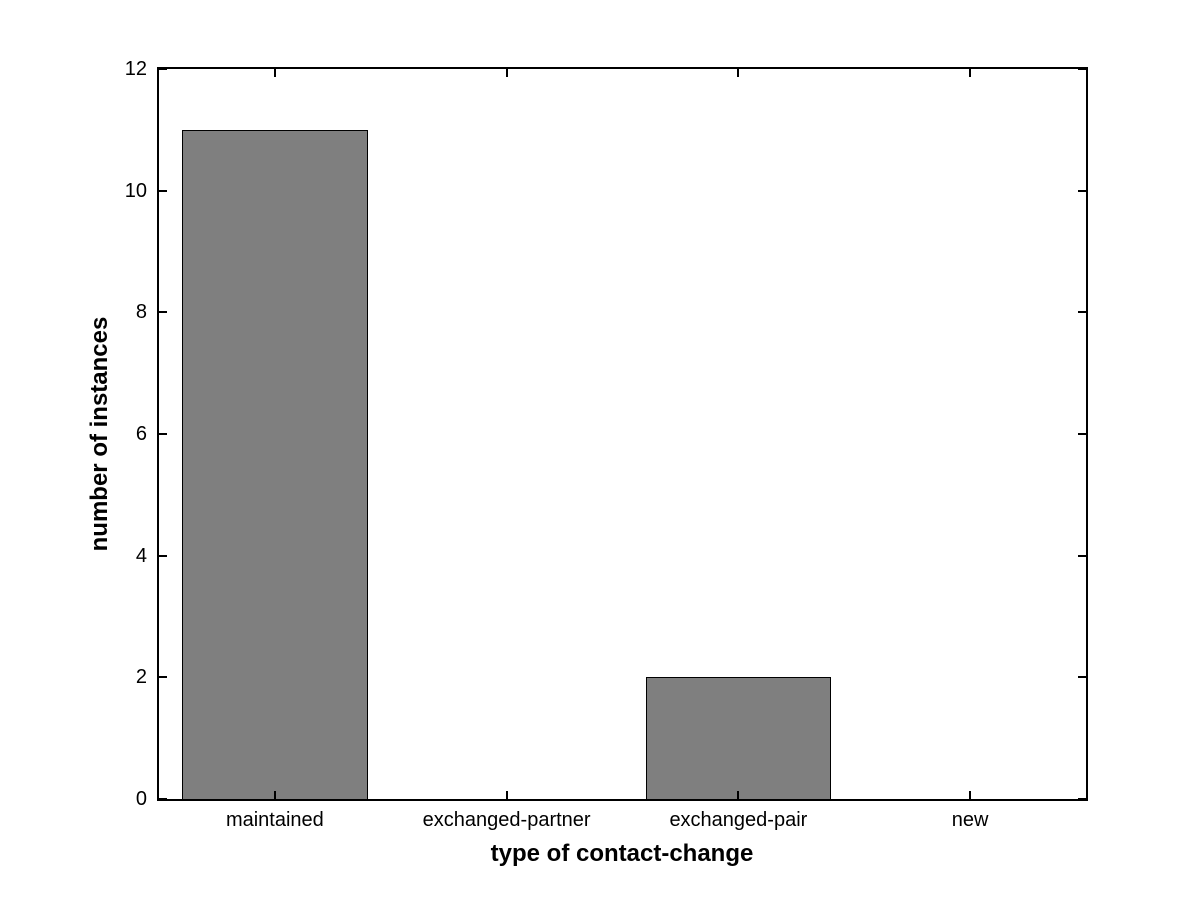  I want to click on x-tick-label: exchanged-partner, so click(506, 820).